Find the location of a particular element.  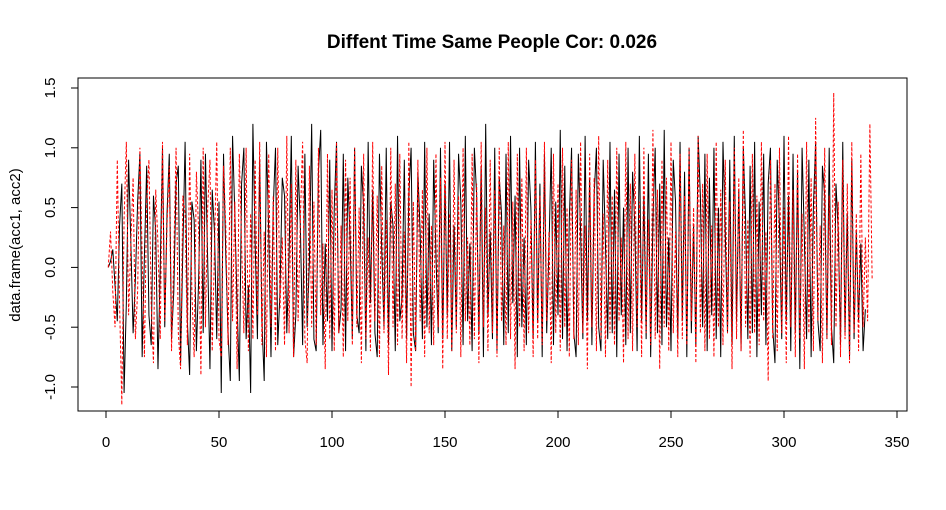

y-tick-label: 1.5 is located at coordinates (50, 88).